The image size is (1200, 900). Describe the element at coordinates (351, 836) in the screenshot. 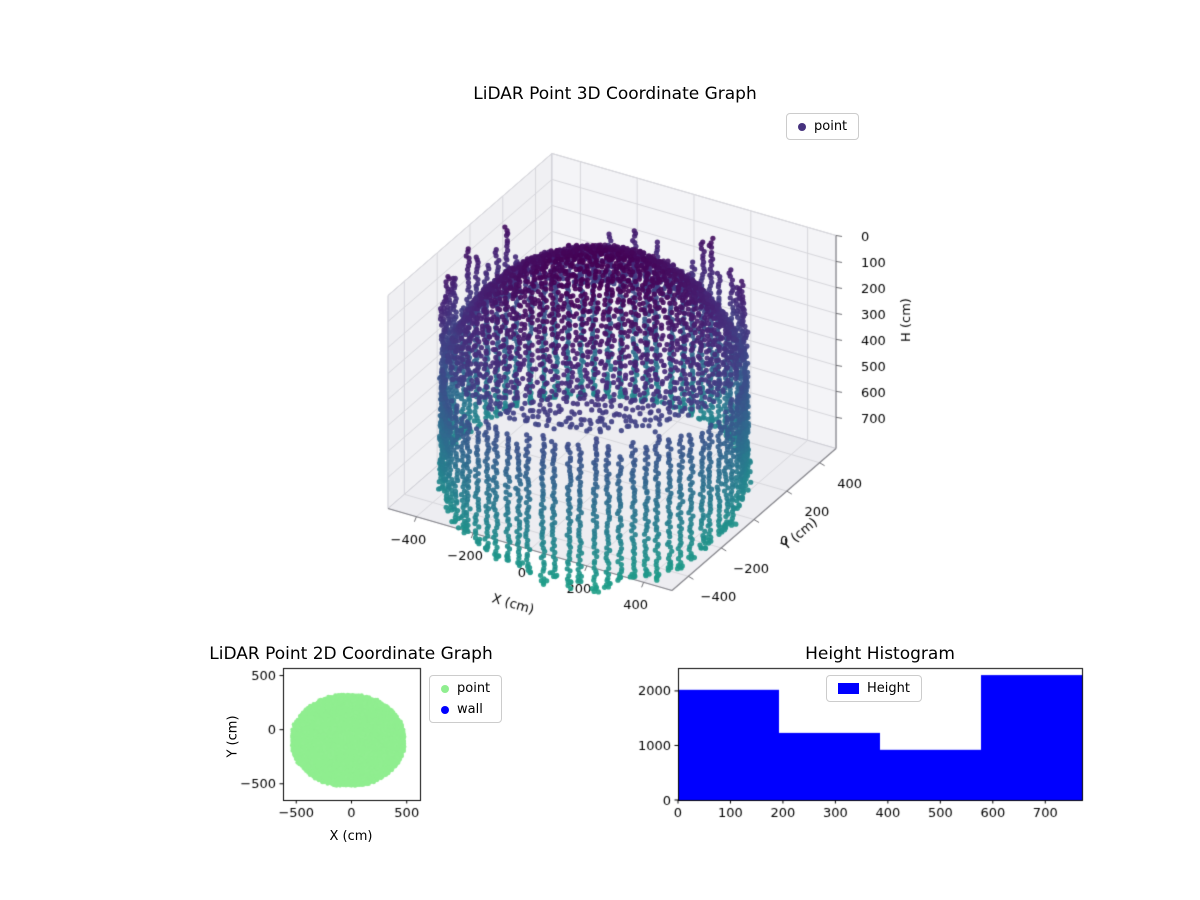

I see `plot2d-xlabel: X (cm)` at that location.